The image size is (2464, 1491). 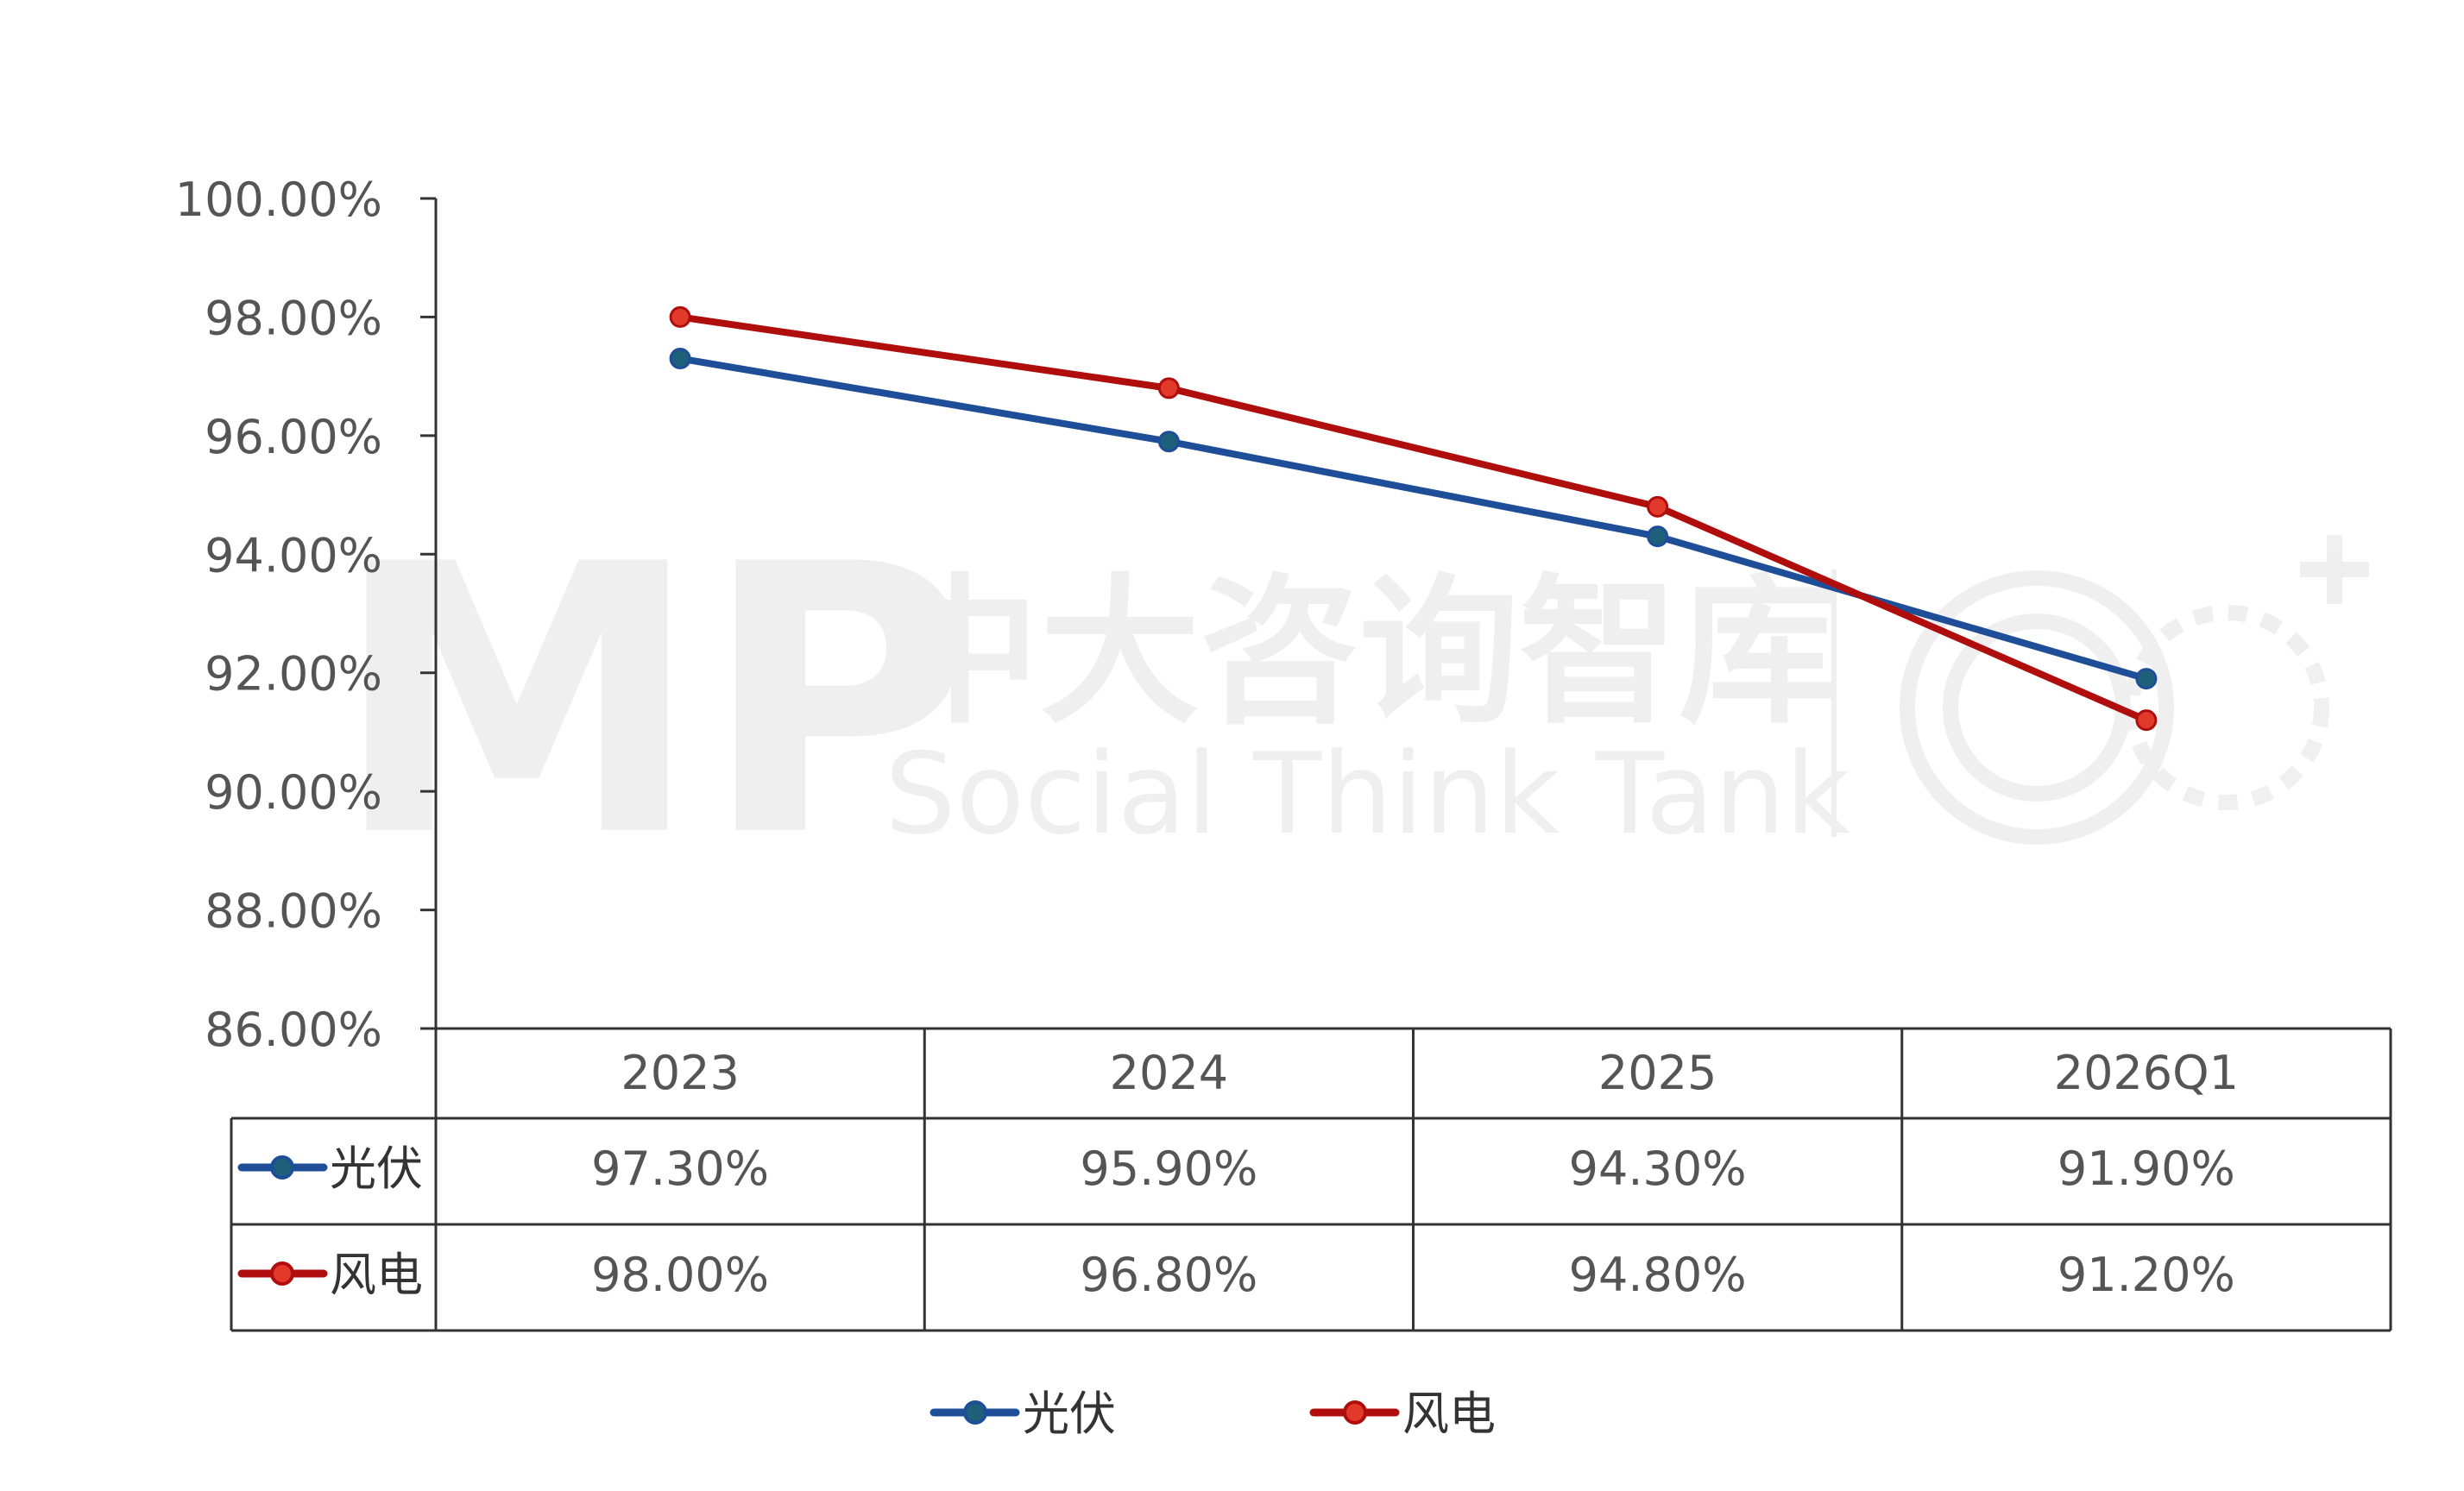 I want to click on y-tick-label: 86.00%, so click(x=293, y=1030).